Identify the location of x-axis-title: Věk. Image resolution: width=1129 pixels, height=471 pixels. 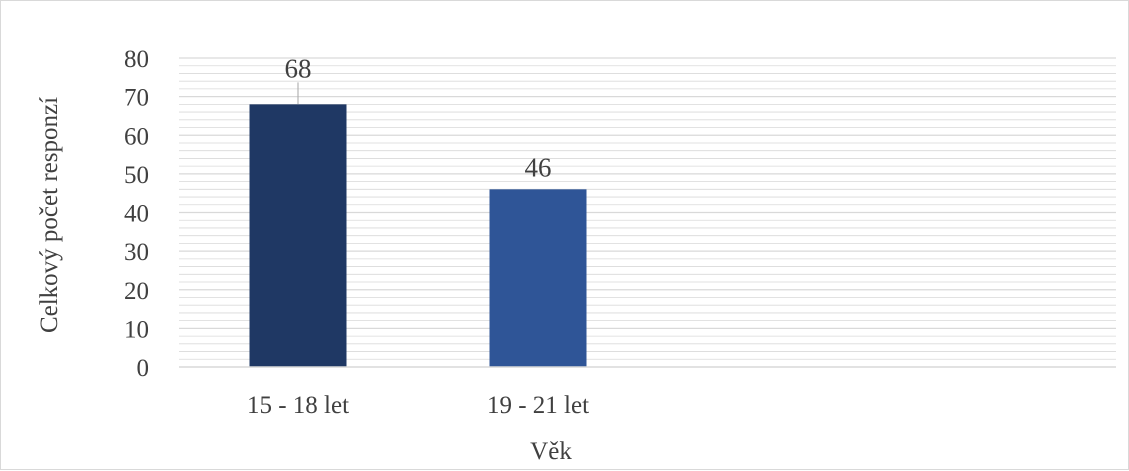
(551, 451).